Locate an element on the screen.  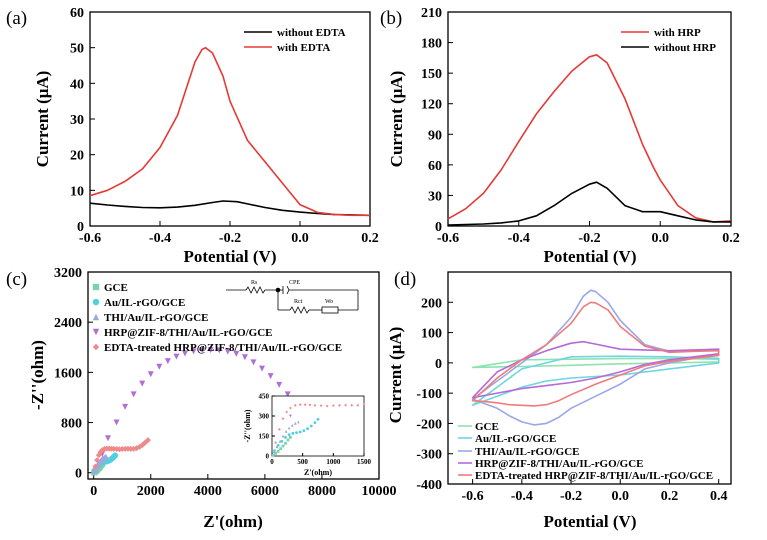
panel-d-xlabel: Potential (V) is located at coordinates (589, 521).